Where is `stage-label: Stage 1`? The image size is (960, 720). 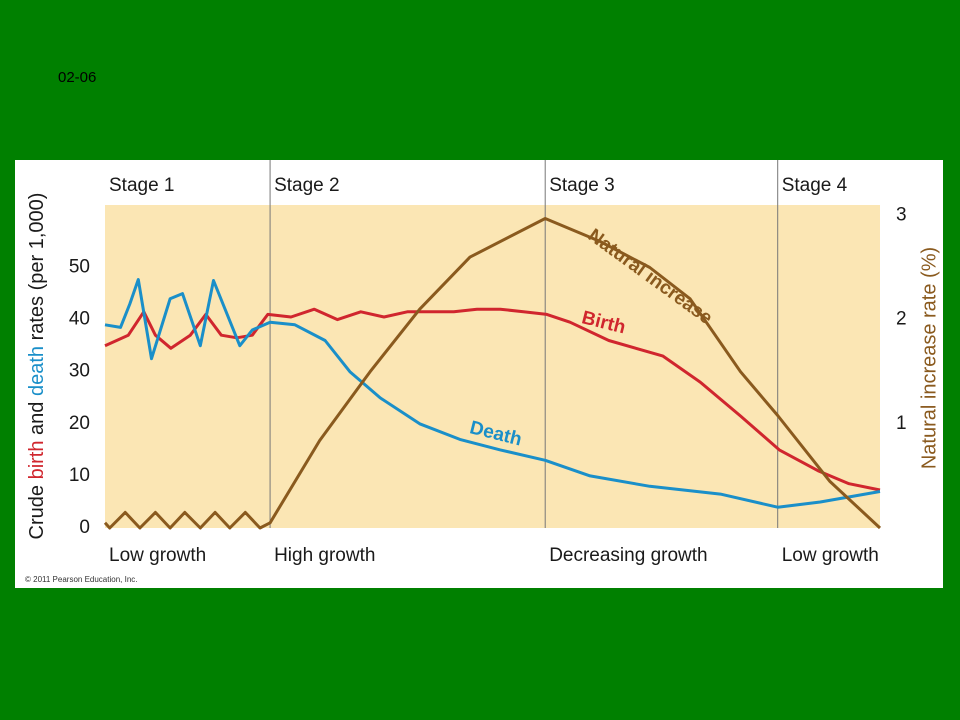
stage-label: Stage 1 is located at coordinates (142, 185).